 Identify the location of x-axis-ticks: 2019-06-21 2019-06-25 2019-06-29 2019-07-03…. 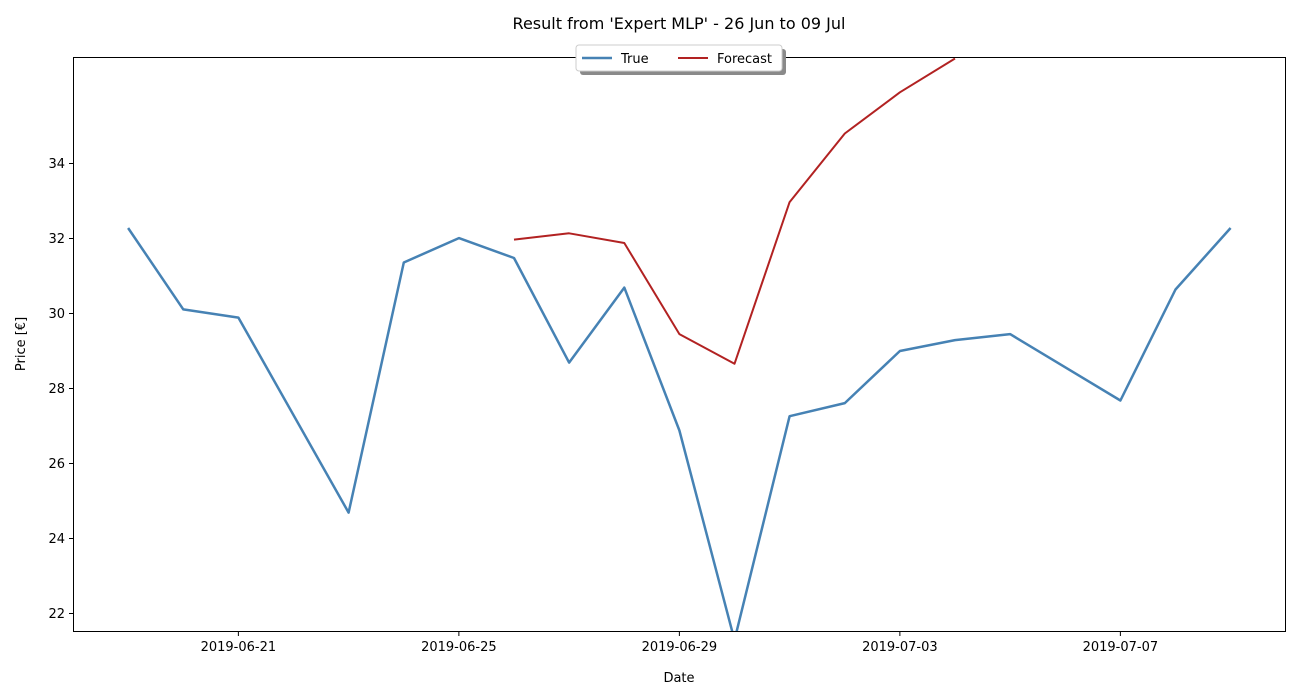
(680, 643).